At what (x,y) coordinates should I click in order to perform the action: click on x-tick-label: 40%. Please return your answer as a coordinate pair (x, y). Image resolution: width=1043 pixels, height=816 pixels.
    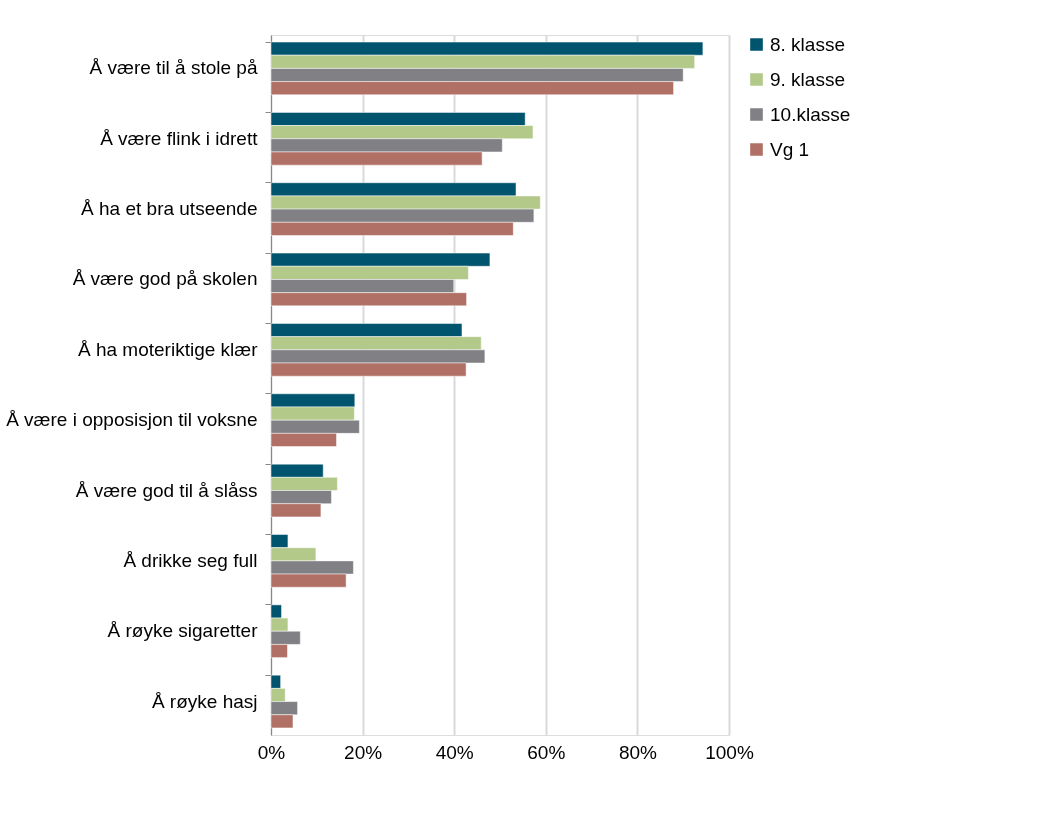
    Looking at the image, I should click on (454, 752).